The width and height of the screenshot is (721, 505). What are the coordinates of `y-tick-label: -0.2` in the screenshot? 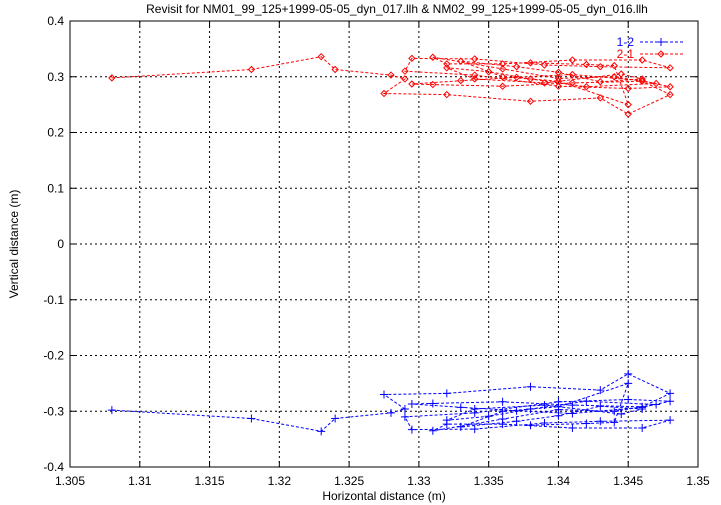 It's located at (53, 356).